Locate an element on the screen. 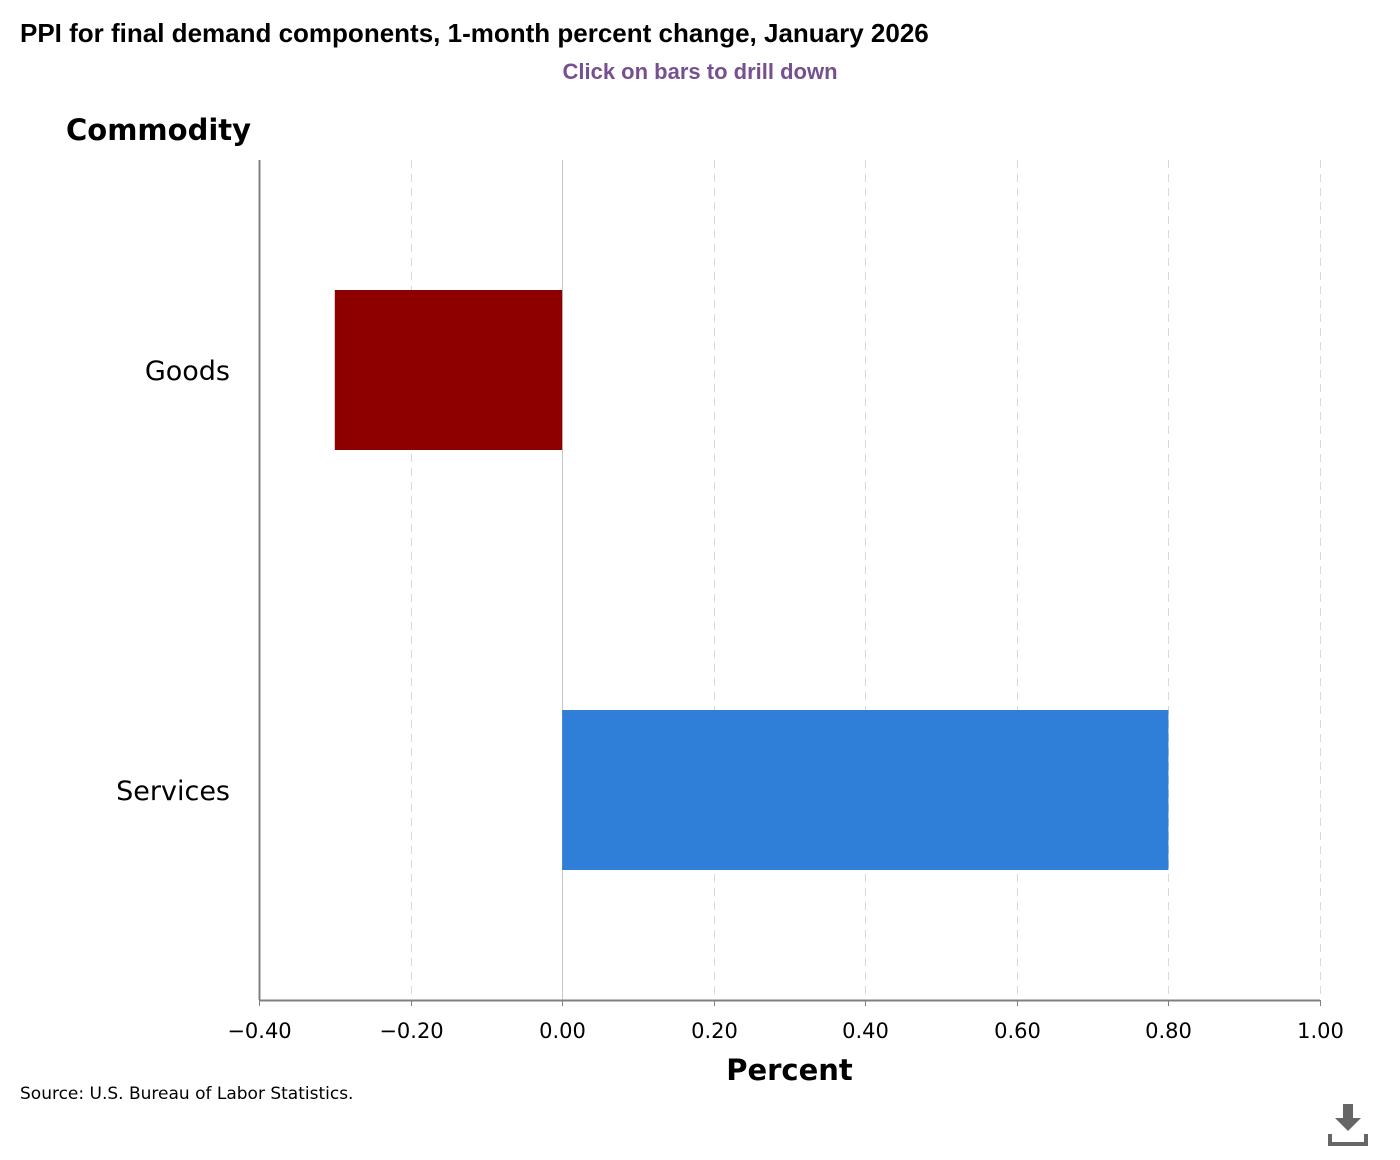  x-tick-label: 0.40 is located at coordinates (865, 1031).